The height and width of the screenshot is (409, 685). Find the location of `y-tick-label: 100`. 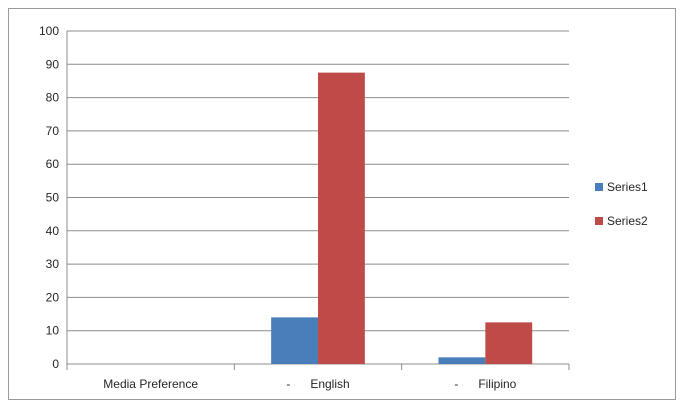

y-tick-label: 100 is located at coordinates (49, 31).